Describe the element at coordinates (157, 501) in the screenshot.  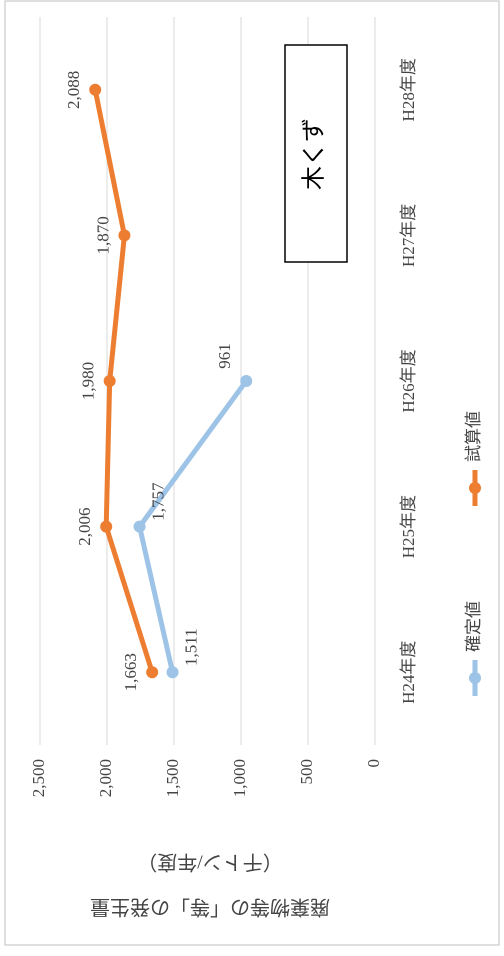
I see `data-label: 1,757` at that location.